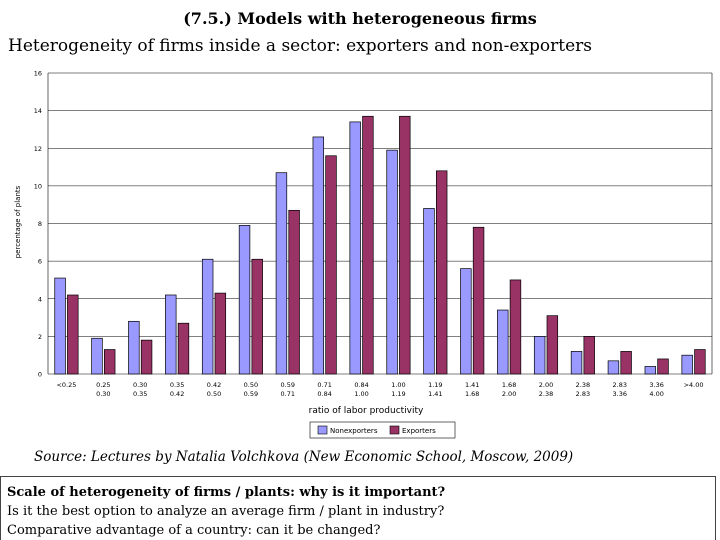  I want to click on y-axis-label: percentage of plants, so click(18, 221).